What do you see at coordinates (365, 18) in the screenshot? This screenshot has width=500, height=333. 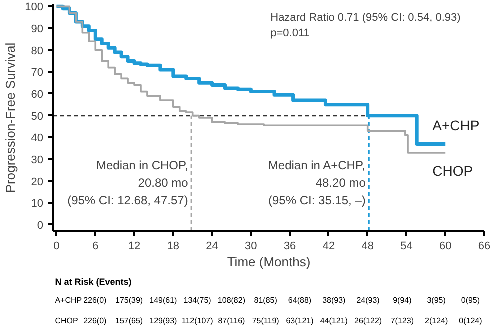 I see `annotation: Hazard Ratio 0.71 (95% CI: 0.54, 0.93)` at bounding box center [365, 18].